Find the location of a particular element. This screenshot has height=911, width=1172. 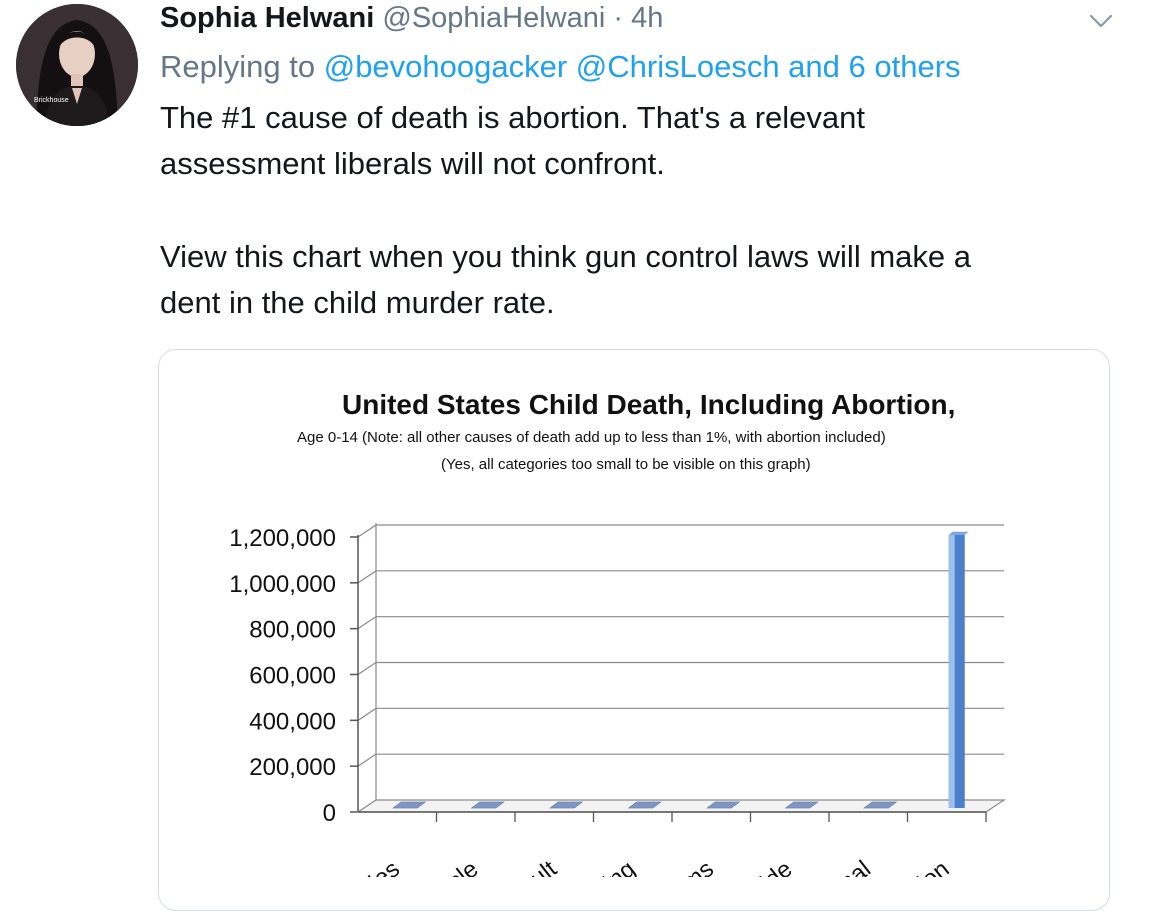

x-tick-label: ide is located at coordinates (777, 866).